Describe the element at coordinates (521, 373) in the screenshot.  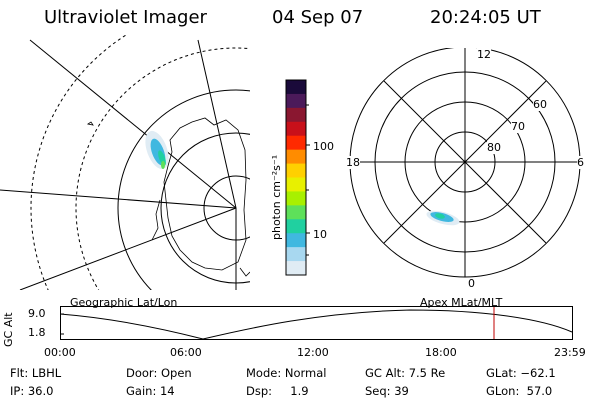
I see `info-glat: GLat: −62.1` at that location.